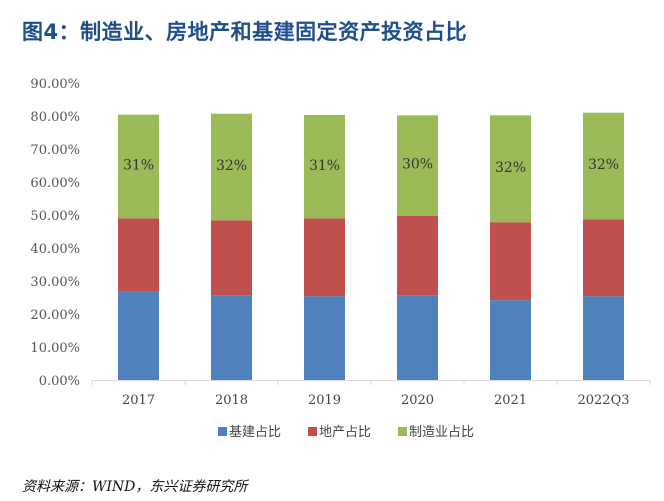 The width and height of the screenshot is (664, 501). What do you see at coordinates (441, 432) in the screenshot?
I see `legend-label: 制造业占比` at bounding box center [441, 432].